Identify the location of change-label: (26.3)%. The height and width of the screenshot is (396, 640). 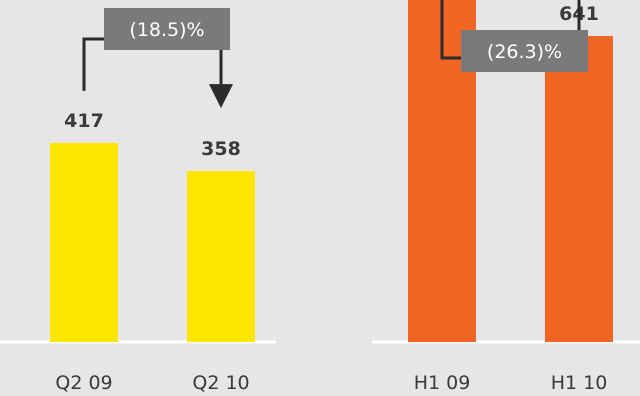
(524, 52).